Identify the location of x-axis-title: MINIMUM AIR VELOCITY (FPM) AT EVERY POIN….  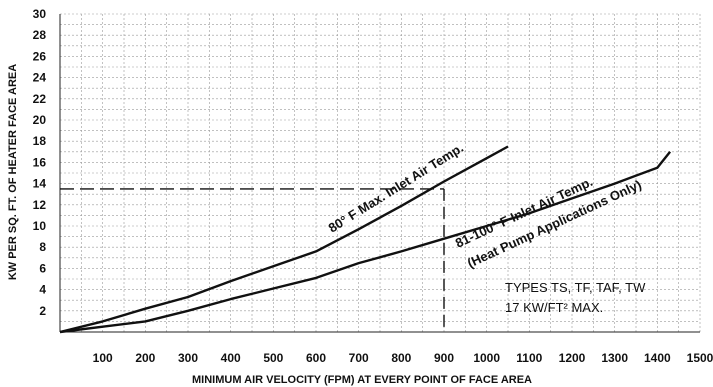
(362, 380).